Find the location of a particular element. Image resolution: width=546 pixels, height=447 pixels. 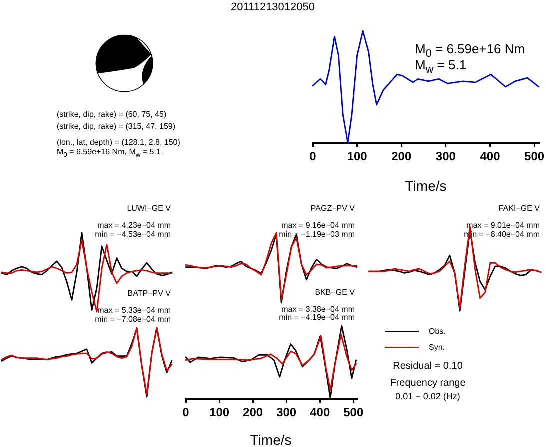

chart-title: BKB−GE V is located at coordinates (335, 292).